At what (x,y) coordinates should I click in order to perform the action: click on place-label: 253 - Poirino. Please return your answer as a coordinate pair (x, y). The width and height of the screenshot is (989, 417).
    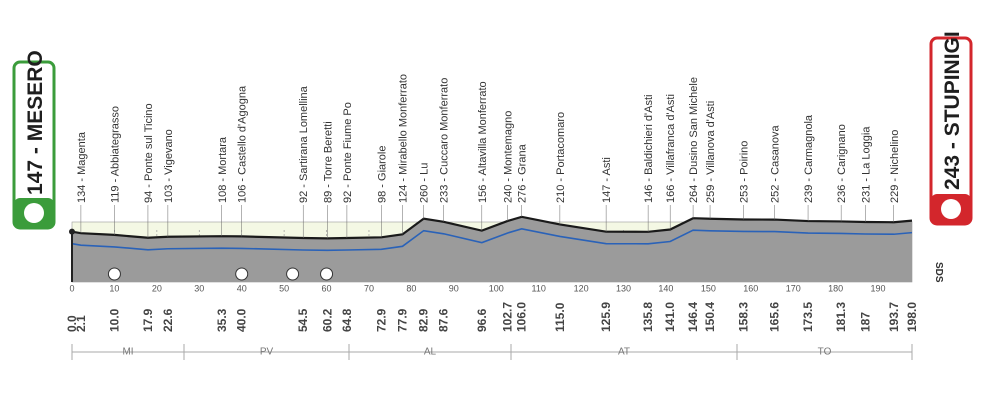
    Looking at the image, I should click on (745, 172).